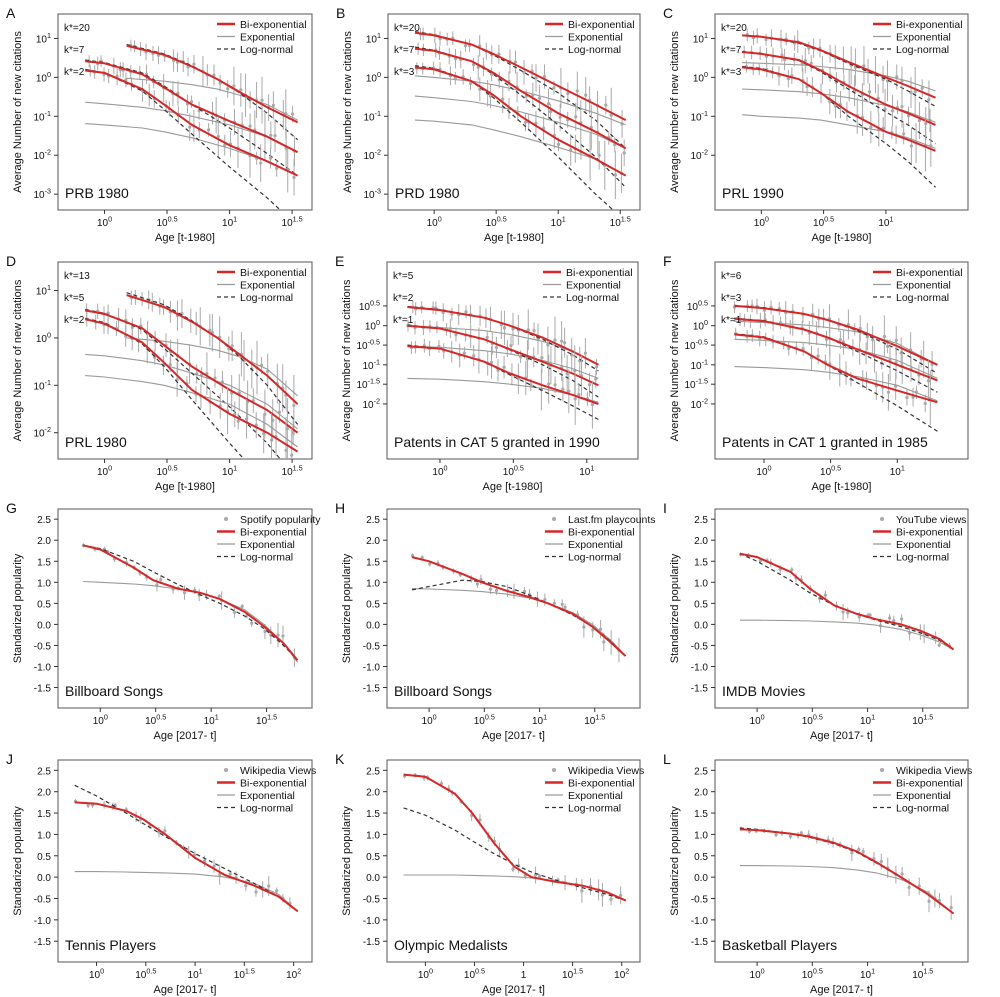  What do you see at coordinates (403, 298) in the screenshot?
I see `curve-label: k*=2` at bounding box center [403, 298].